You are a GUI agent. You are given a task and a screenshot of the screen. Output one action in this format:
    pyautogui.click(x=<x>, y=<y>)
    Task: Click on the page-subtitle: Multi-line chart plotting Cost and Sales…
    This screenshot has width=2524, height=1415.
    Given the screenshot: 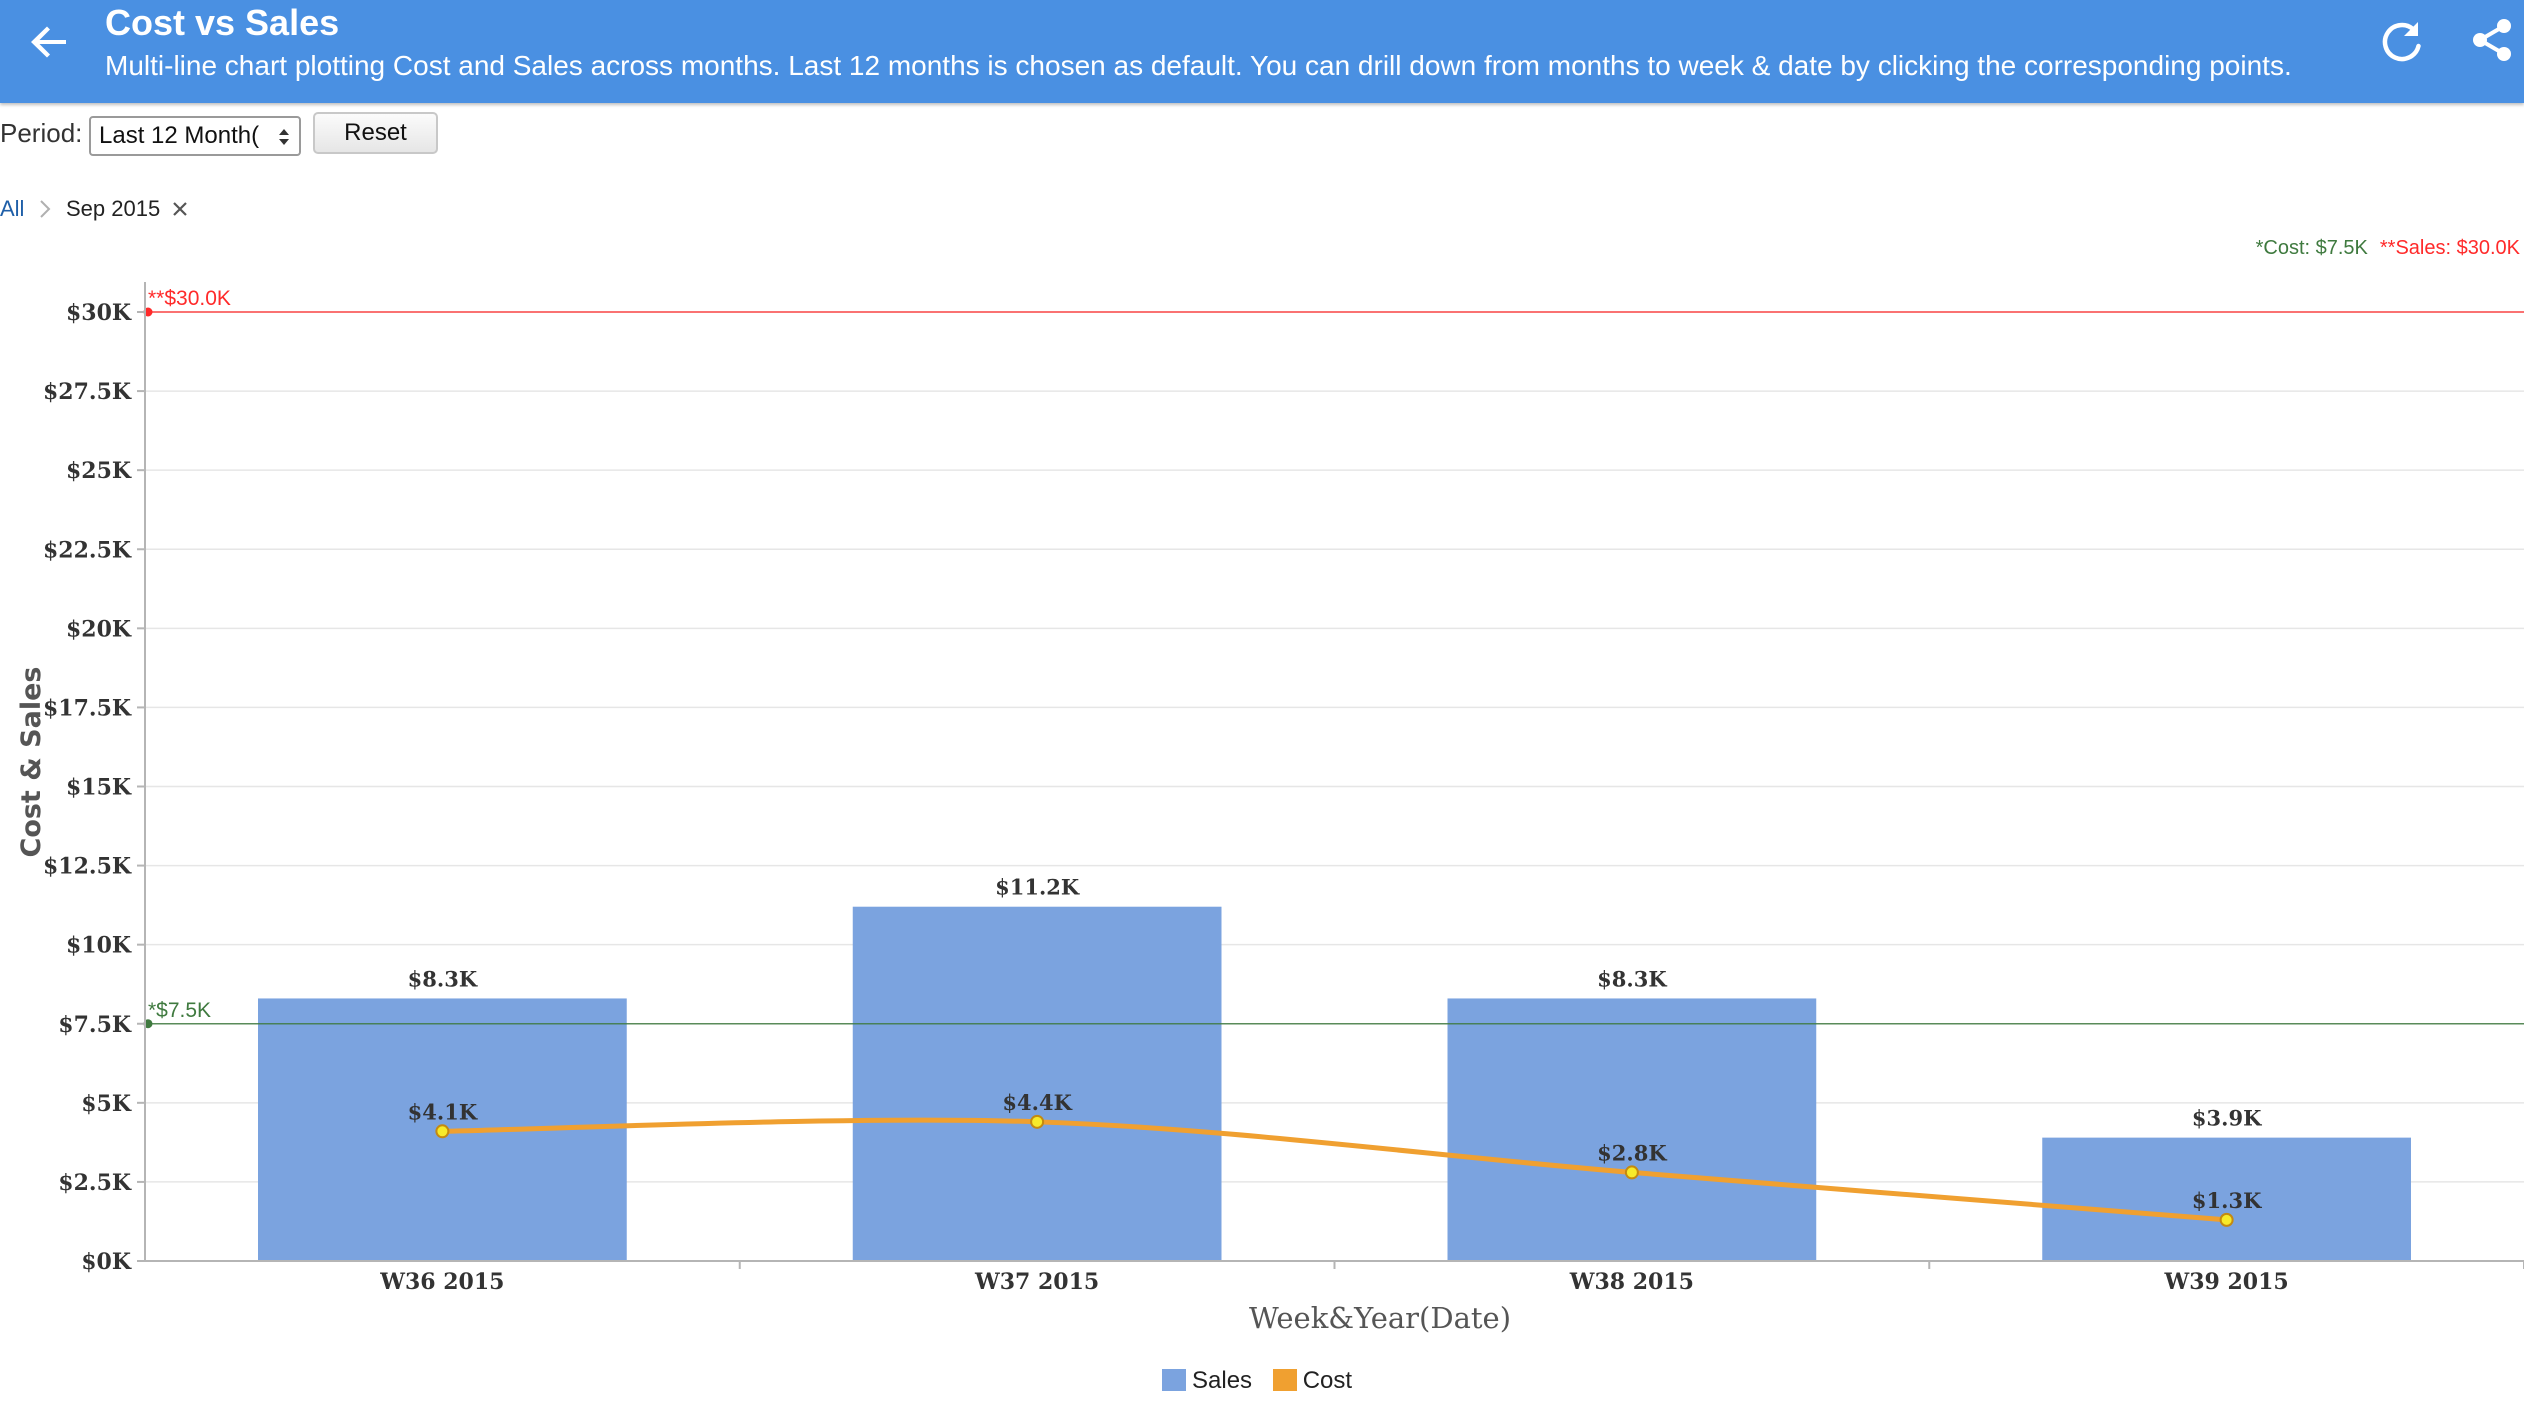 What is the action you would take?
    pyautogui.click(x=1198, y=65)
    